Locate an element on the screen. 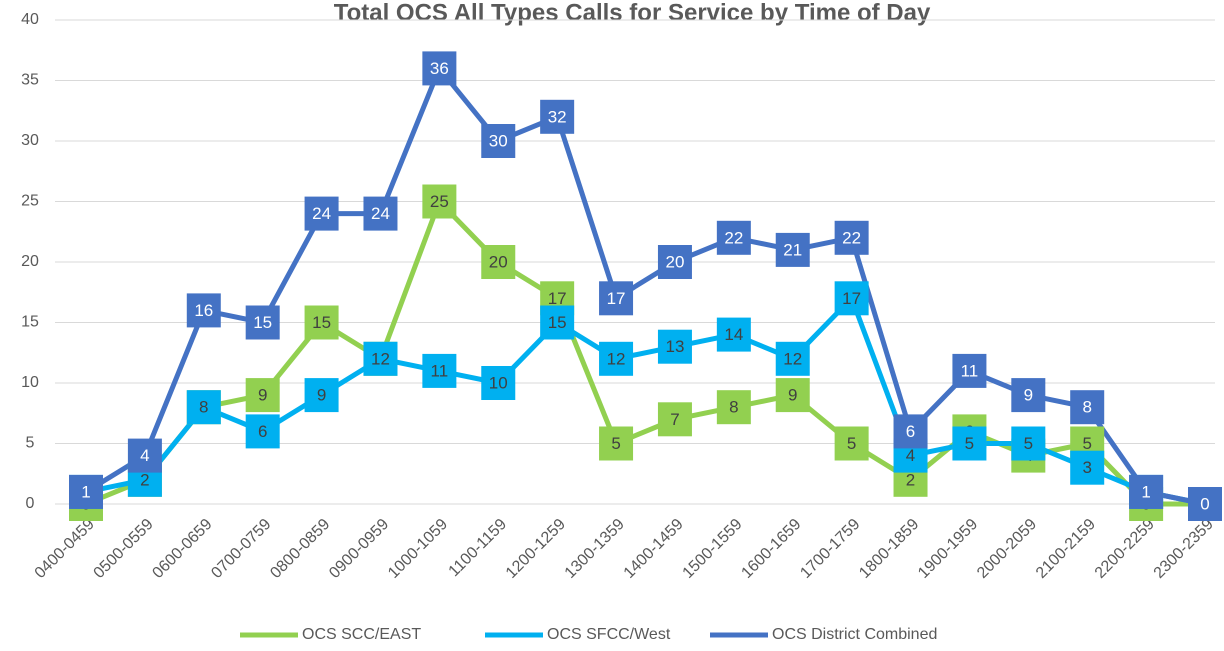  x-tick-label: 1900-1959 is located at coordinates (948, 549).